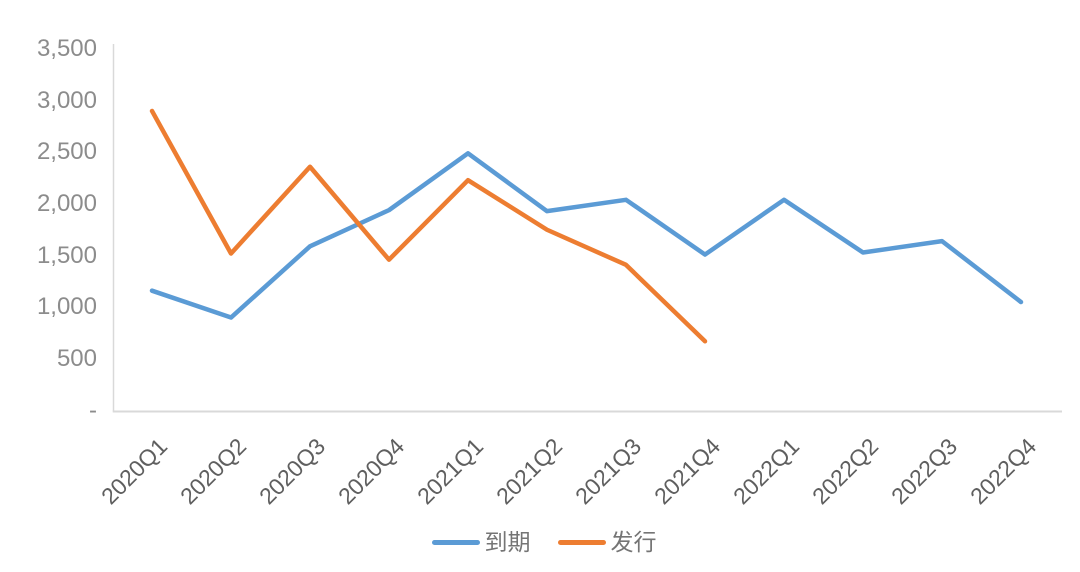 The height and width of the screenshot is (572, 1080). What do you see at coordinates (581, 542) in the screenshot?
I see `legend-swatch-issuance-line` at bounding box center [581, 542].